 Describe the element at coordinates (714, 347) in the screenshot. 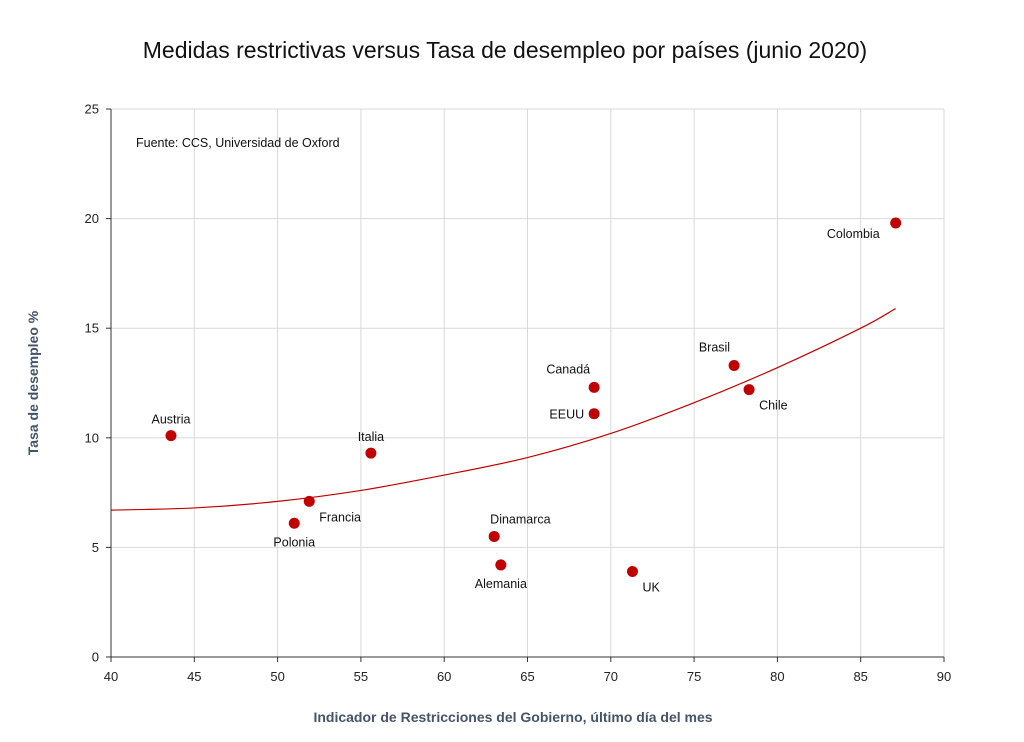

I see `point-label: Brasil` at that location.